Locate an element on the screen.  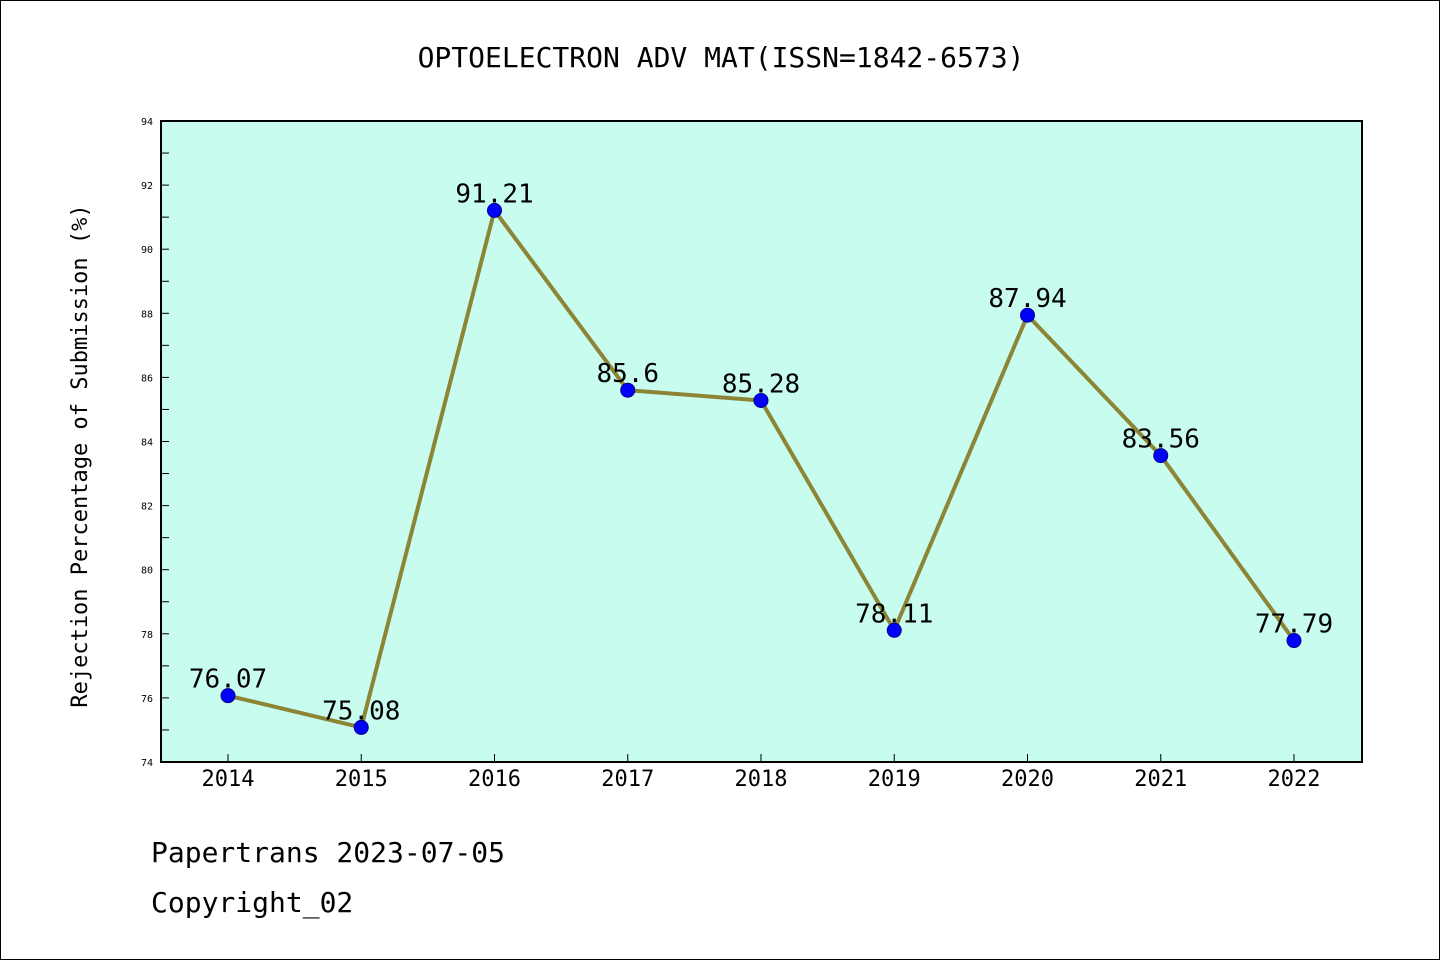
y-tick-label-80: 80 is located at coordinates (147, 571).